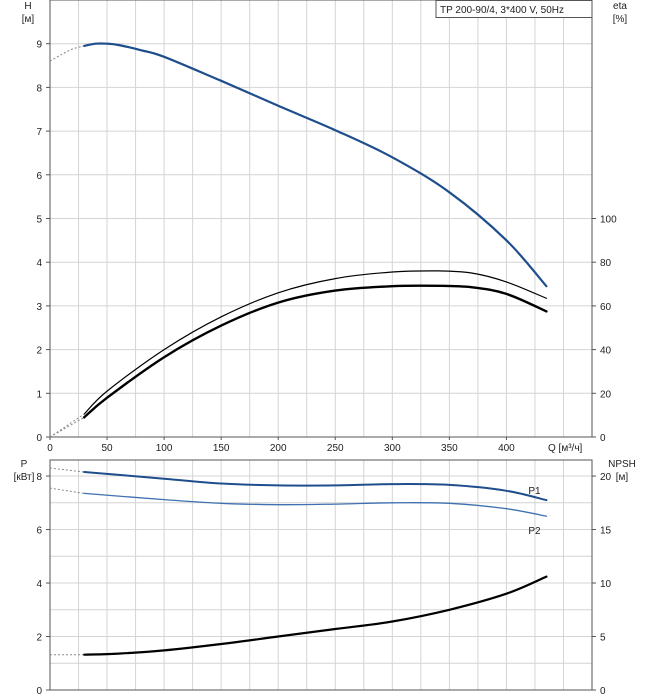 This screenshot has height=700, width=658. What do you see at coordinates (39, 307) in the screenshot?
I see `left-tick-label: 3` at bounding box center [39, 307].